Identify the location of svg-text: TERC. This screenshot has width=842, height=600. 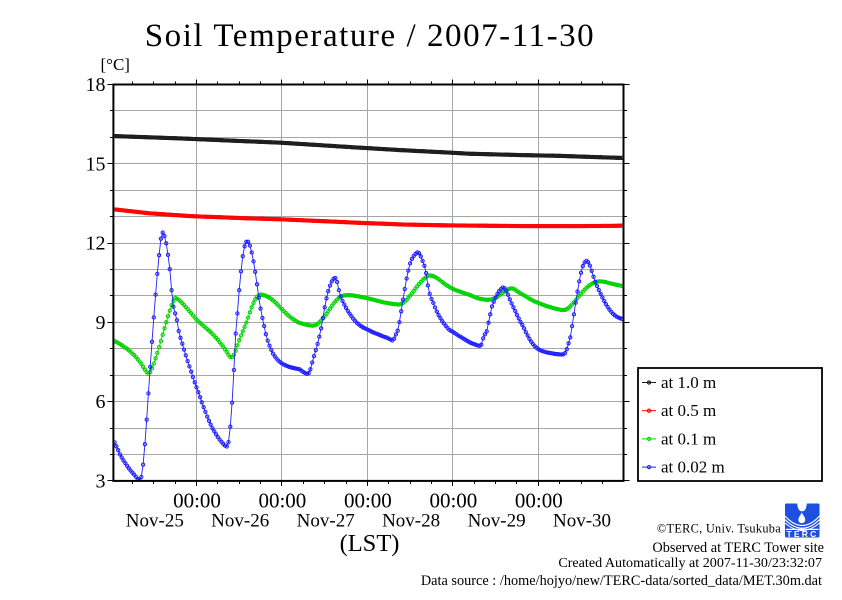
(803, 534).